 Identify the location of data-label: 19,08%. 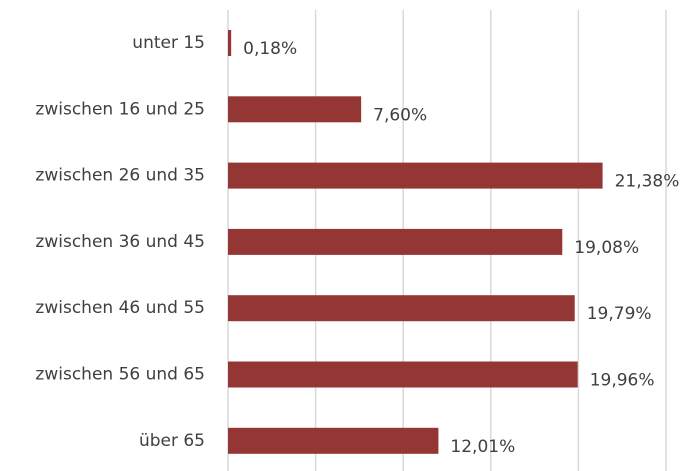
(606, 248).